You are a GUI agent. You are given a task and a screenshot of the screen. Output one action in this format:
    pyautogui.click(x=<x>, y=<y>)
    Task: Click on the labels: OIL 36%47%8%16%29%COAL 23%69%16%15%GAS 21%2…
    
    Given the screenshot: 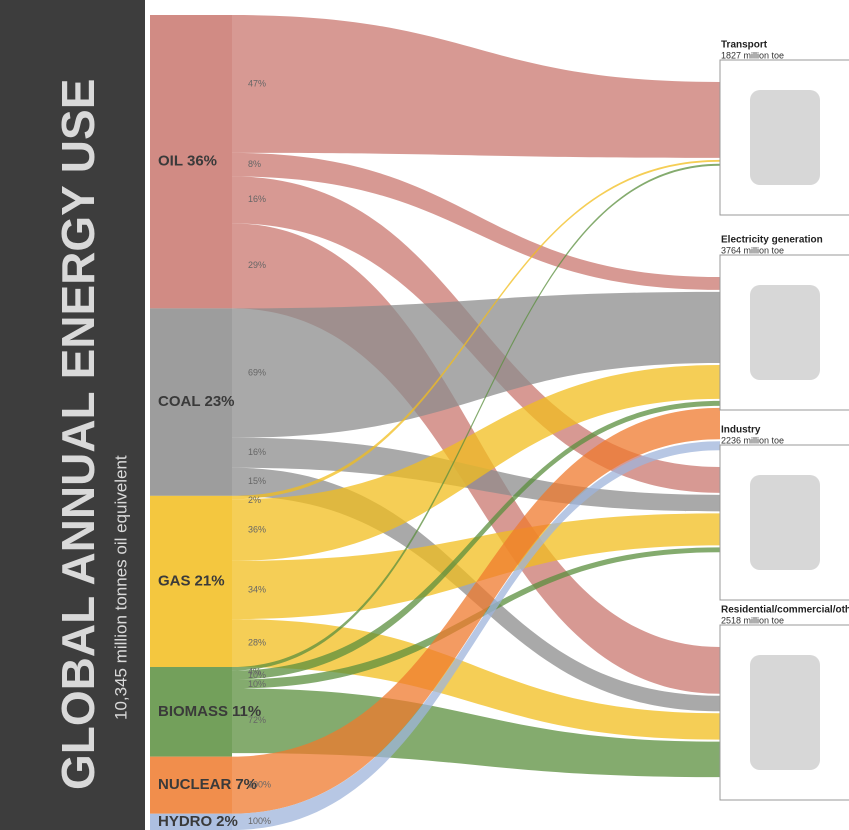 What is the action you would take?
    pyautogui.click(x=214, y=453)
    